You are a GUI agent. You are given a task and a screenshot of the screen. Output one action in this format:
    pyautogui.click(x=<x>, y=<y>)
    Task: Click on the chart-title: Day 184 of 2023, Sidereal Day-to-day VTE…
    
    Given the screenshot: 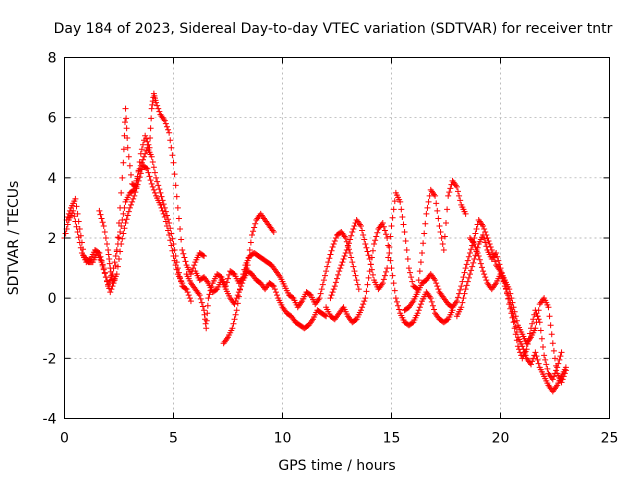 What is the action you would take?
    pyautogui.click(x=333, y=29)
    